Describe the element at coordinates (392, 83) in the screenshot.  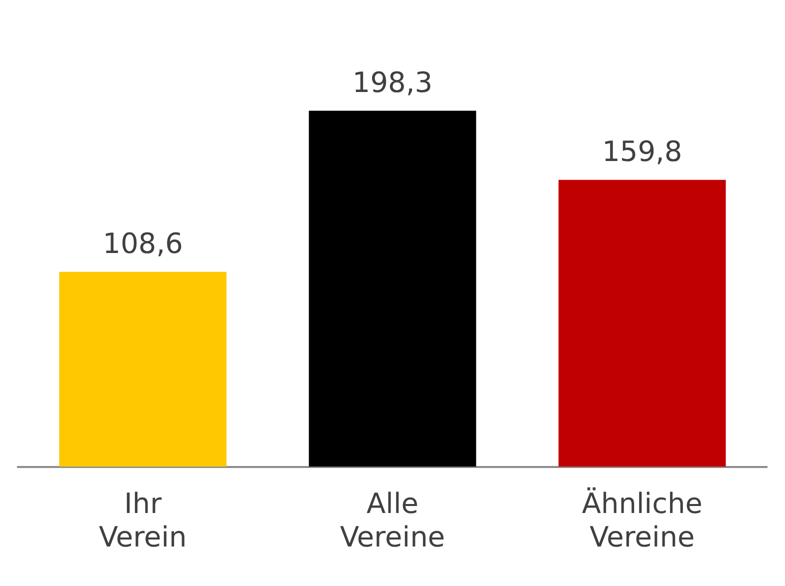
I see `data-label: 198,3` at that location.